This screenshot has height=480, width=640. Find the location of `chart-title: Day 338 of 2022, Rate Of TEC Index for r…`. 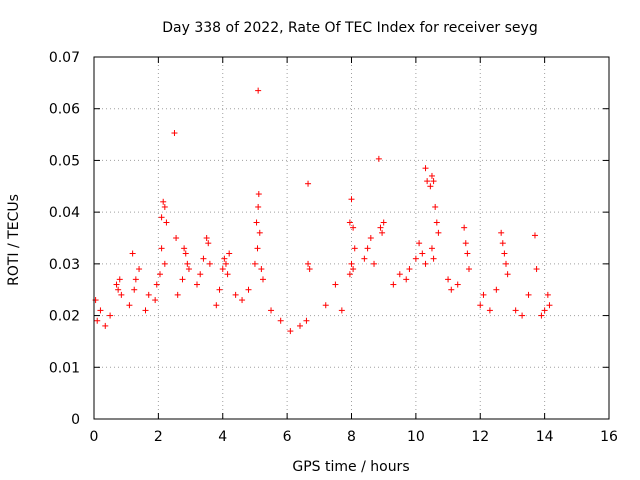

chart-title: Day 338 of 2022, Rate Of TEC Index for r… is located at coordinates (349, 28).